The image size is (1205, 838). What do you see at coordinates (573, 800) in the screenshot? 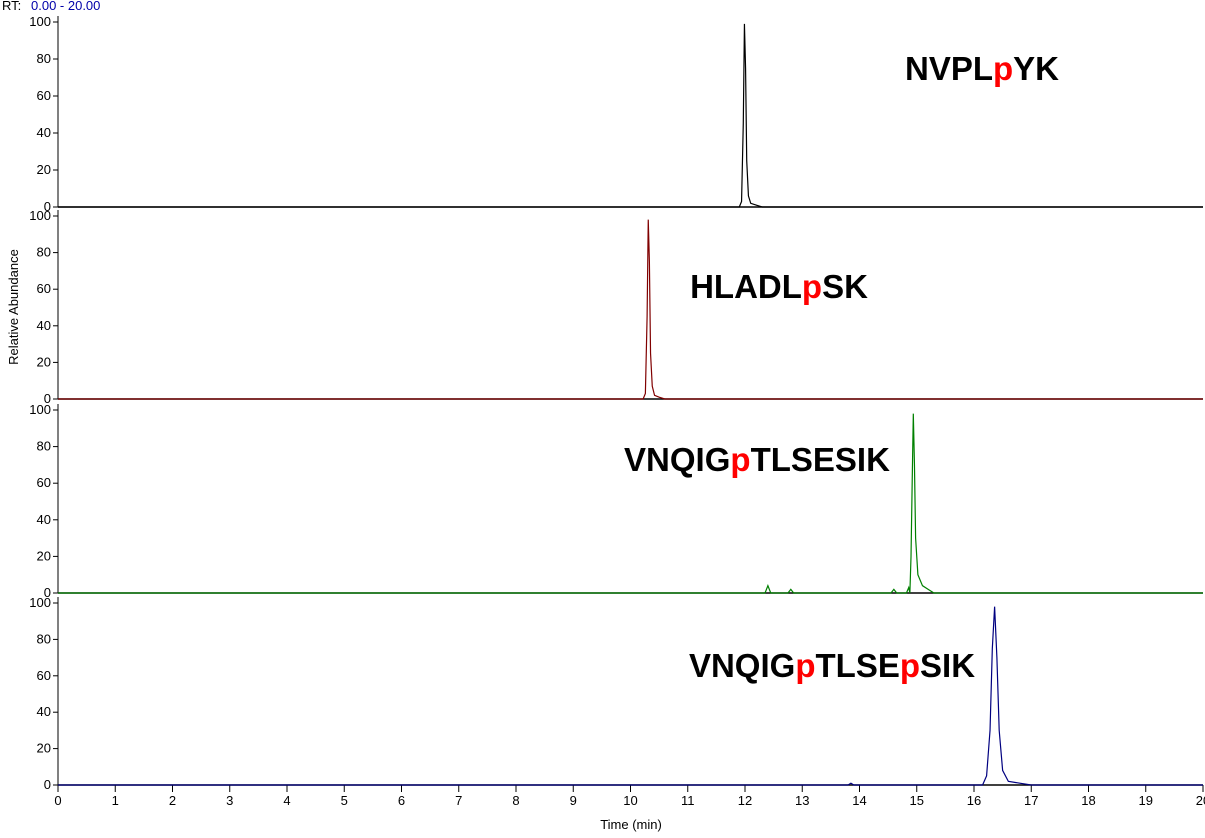
I see `x-tick-label: 9` at bounding box center [573, 800].